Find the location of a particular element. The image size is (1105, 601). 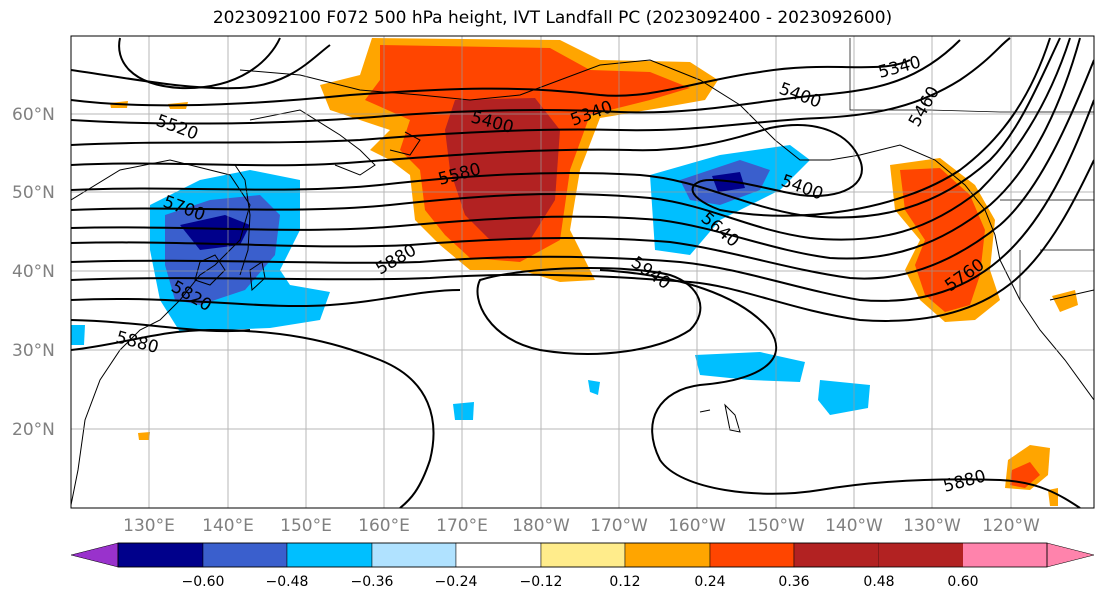

lat-label-30n: 30°N is located at coordinates (33, 351).